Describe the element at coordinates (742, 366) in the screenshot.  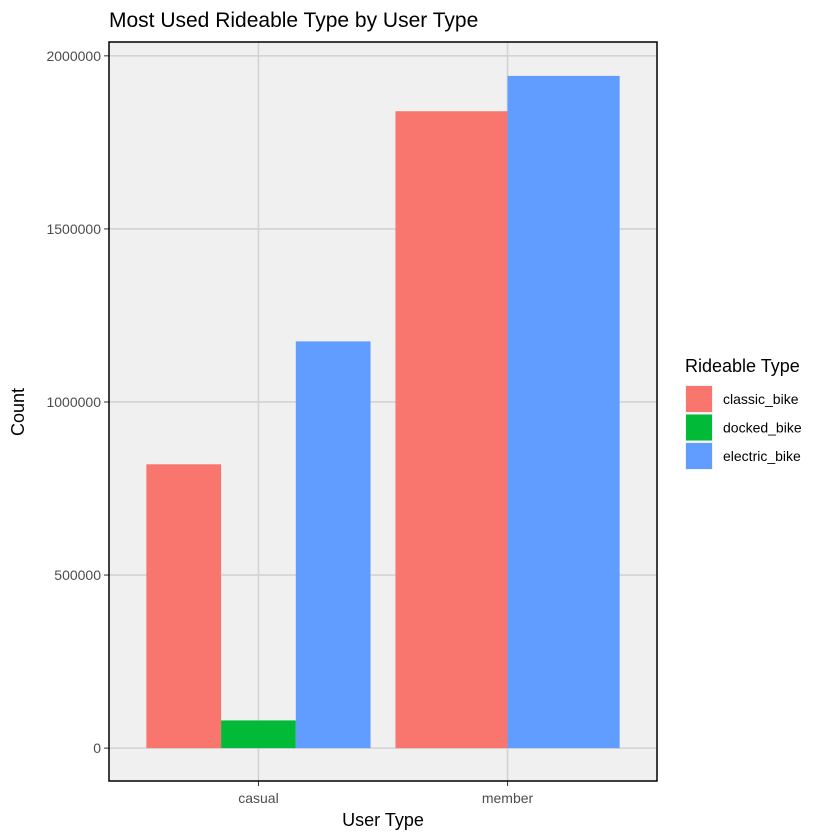
I see `legend-title: Rideable Type` at that location.